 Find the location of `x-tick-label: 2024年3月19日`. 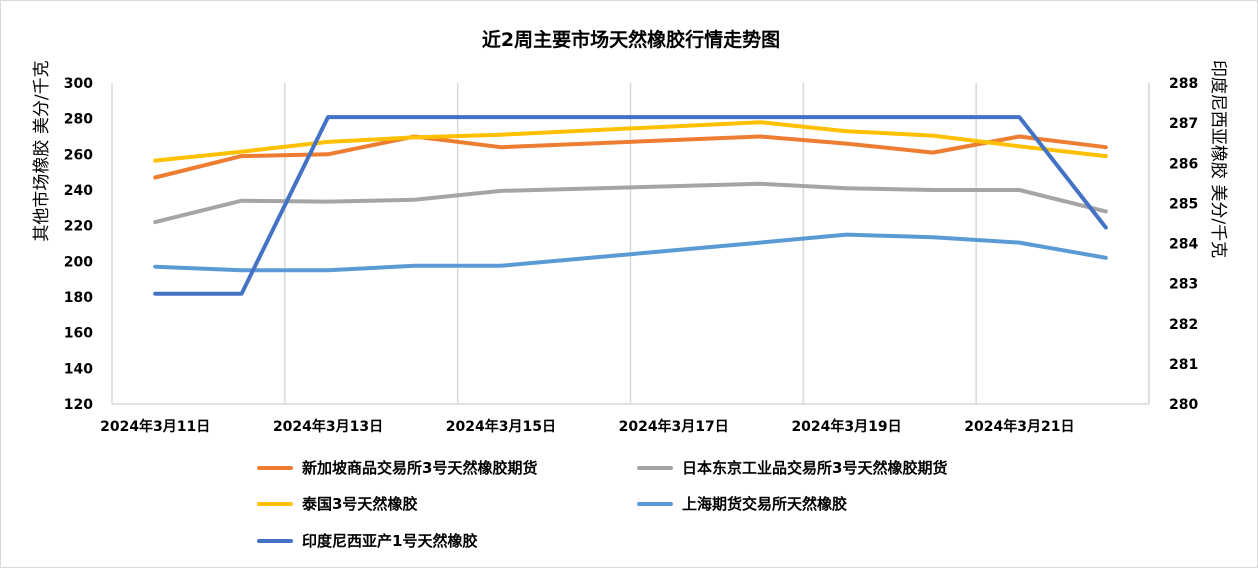

x-tick-label: 2024年3月19日 is located at coordinates (846, 426).